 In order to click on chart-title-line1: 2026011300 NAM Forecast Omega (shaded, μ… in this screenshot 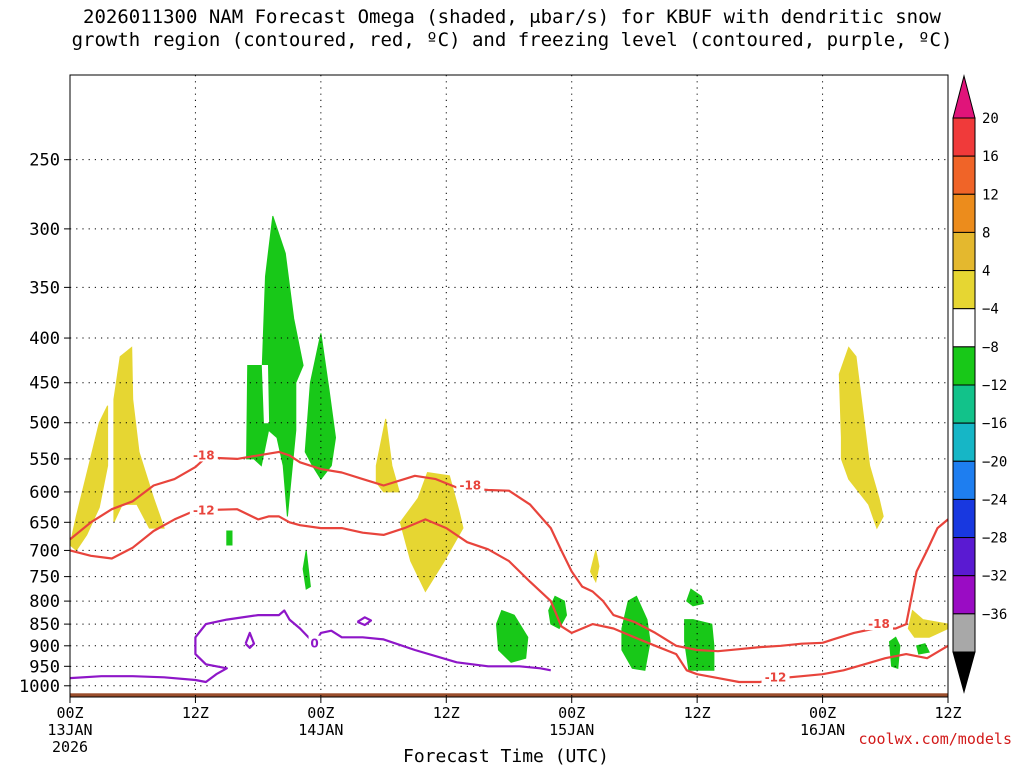, I will do `click(512, 17)`.